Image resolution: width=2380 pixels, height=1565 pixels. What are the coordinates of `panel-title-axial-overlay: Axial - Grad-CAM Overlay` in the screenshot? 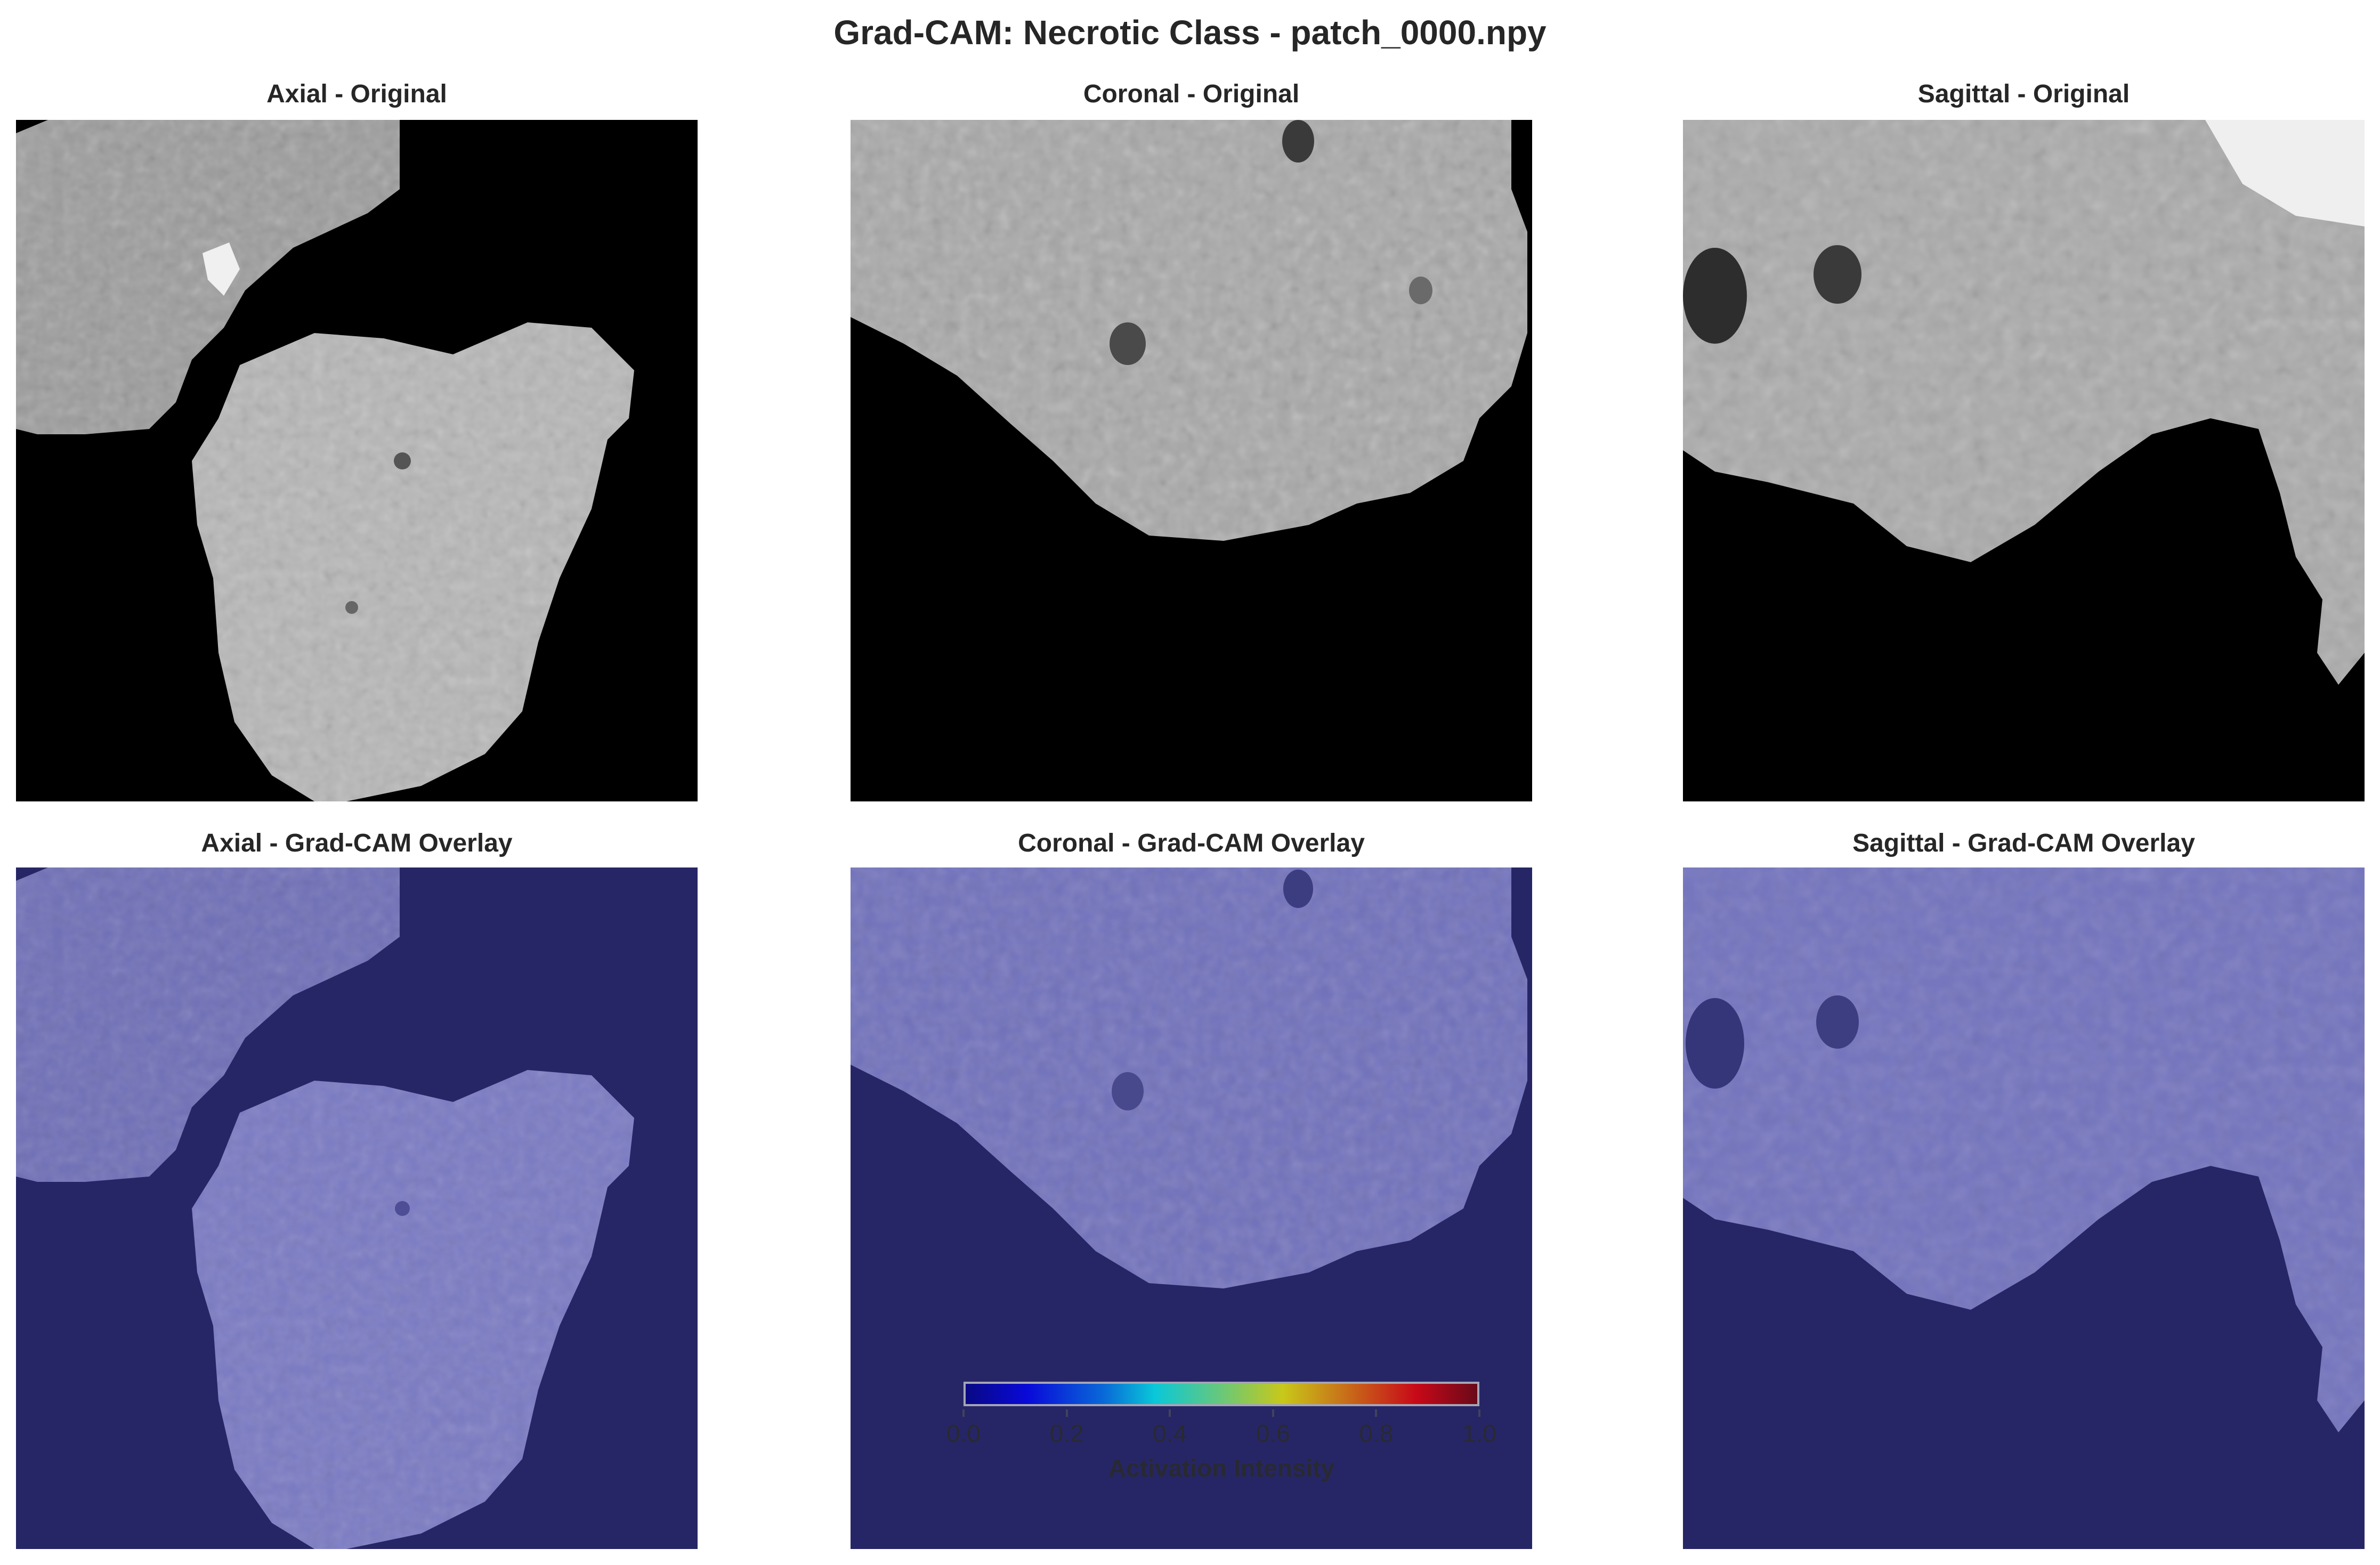 It's located at (357, 843).